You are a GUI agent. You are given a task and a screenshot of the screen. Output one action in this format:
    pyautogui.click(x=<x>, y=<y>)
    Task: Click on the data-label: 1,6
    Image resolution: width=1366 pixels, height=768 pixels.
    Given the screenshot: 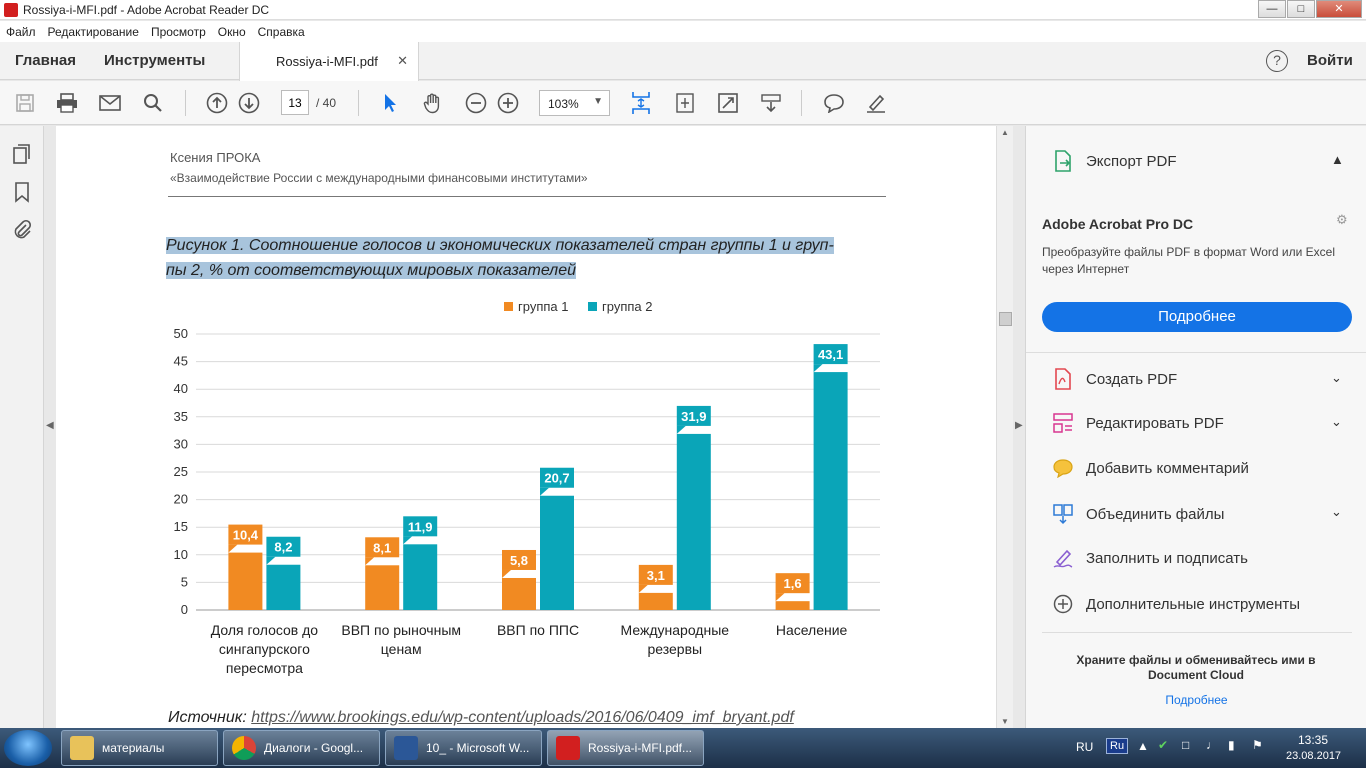 What is the action you would take?
    pyautogui.click(x=793, y=583)
    